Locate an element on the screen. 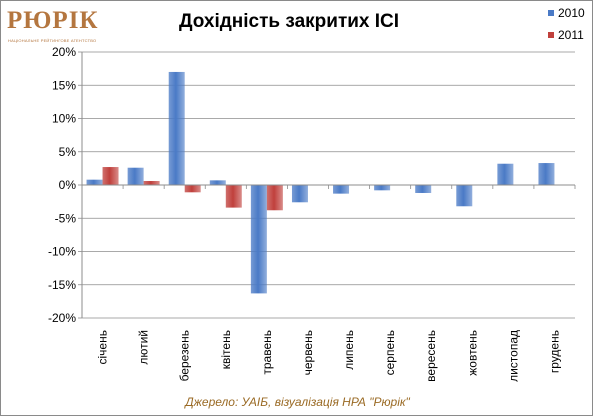  bar-2010-липень is located at coordinates (341, 189).